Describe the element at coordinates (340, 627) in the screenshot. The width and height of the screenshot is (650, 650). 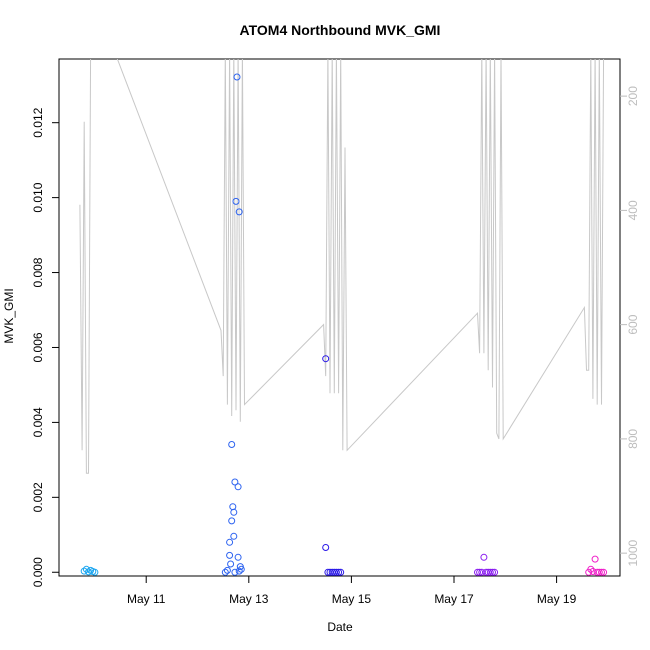
I see `x-axis-label: Date` at that location.